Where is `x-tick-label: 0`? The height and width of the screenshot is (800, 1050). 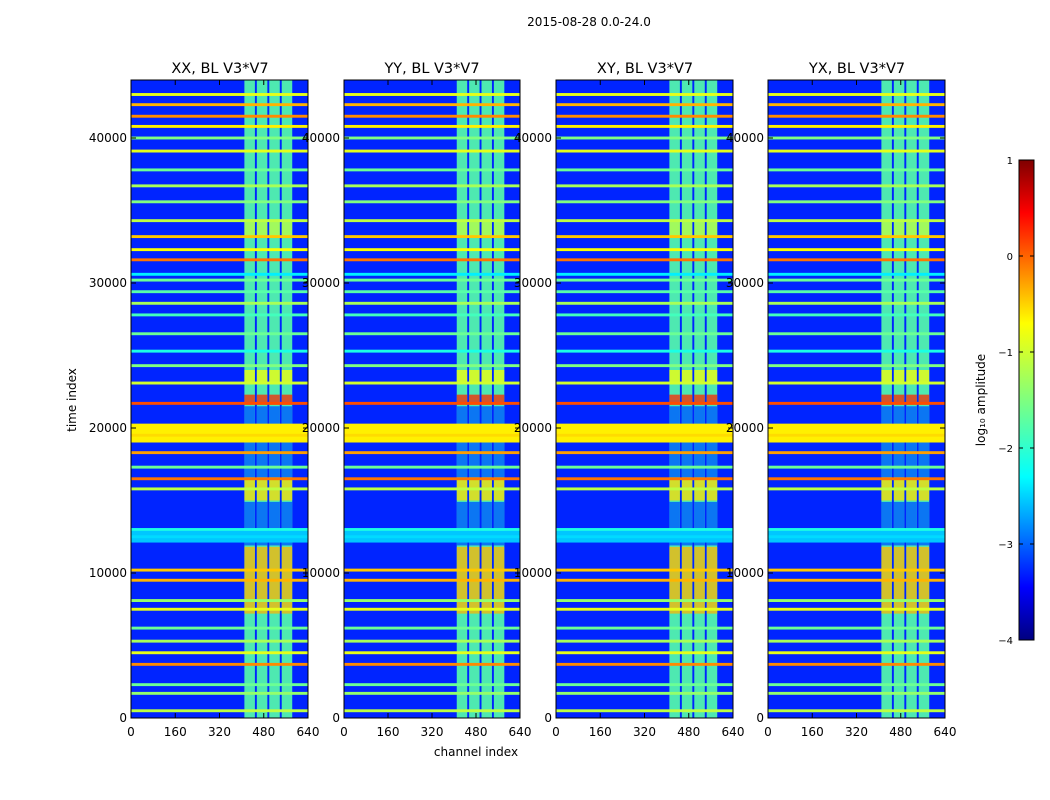
x-tick-label: 0 is located at coordinates (768, 732).